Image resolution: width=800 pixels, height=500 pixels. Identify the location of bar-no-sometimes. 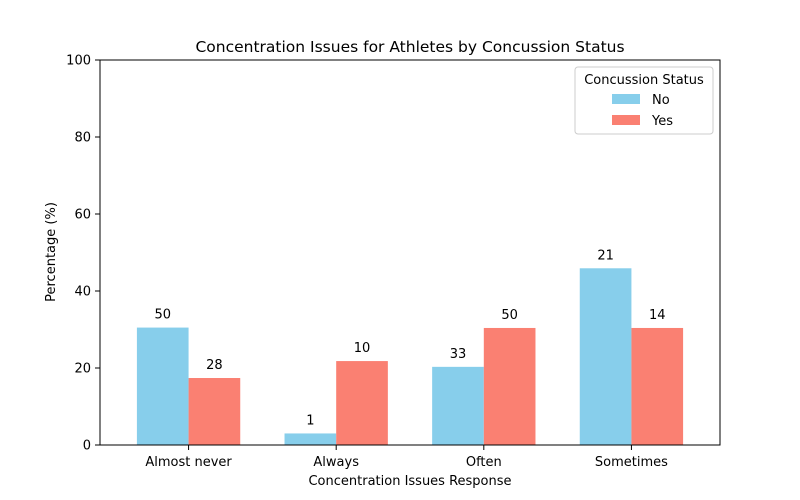
(605, 356).